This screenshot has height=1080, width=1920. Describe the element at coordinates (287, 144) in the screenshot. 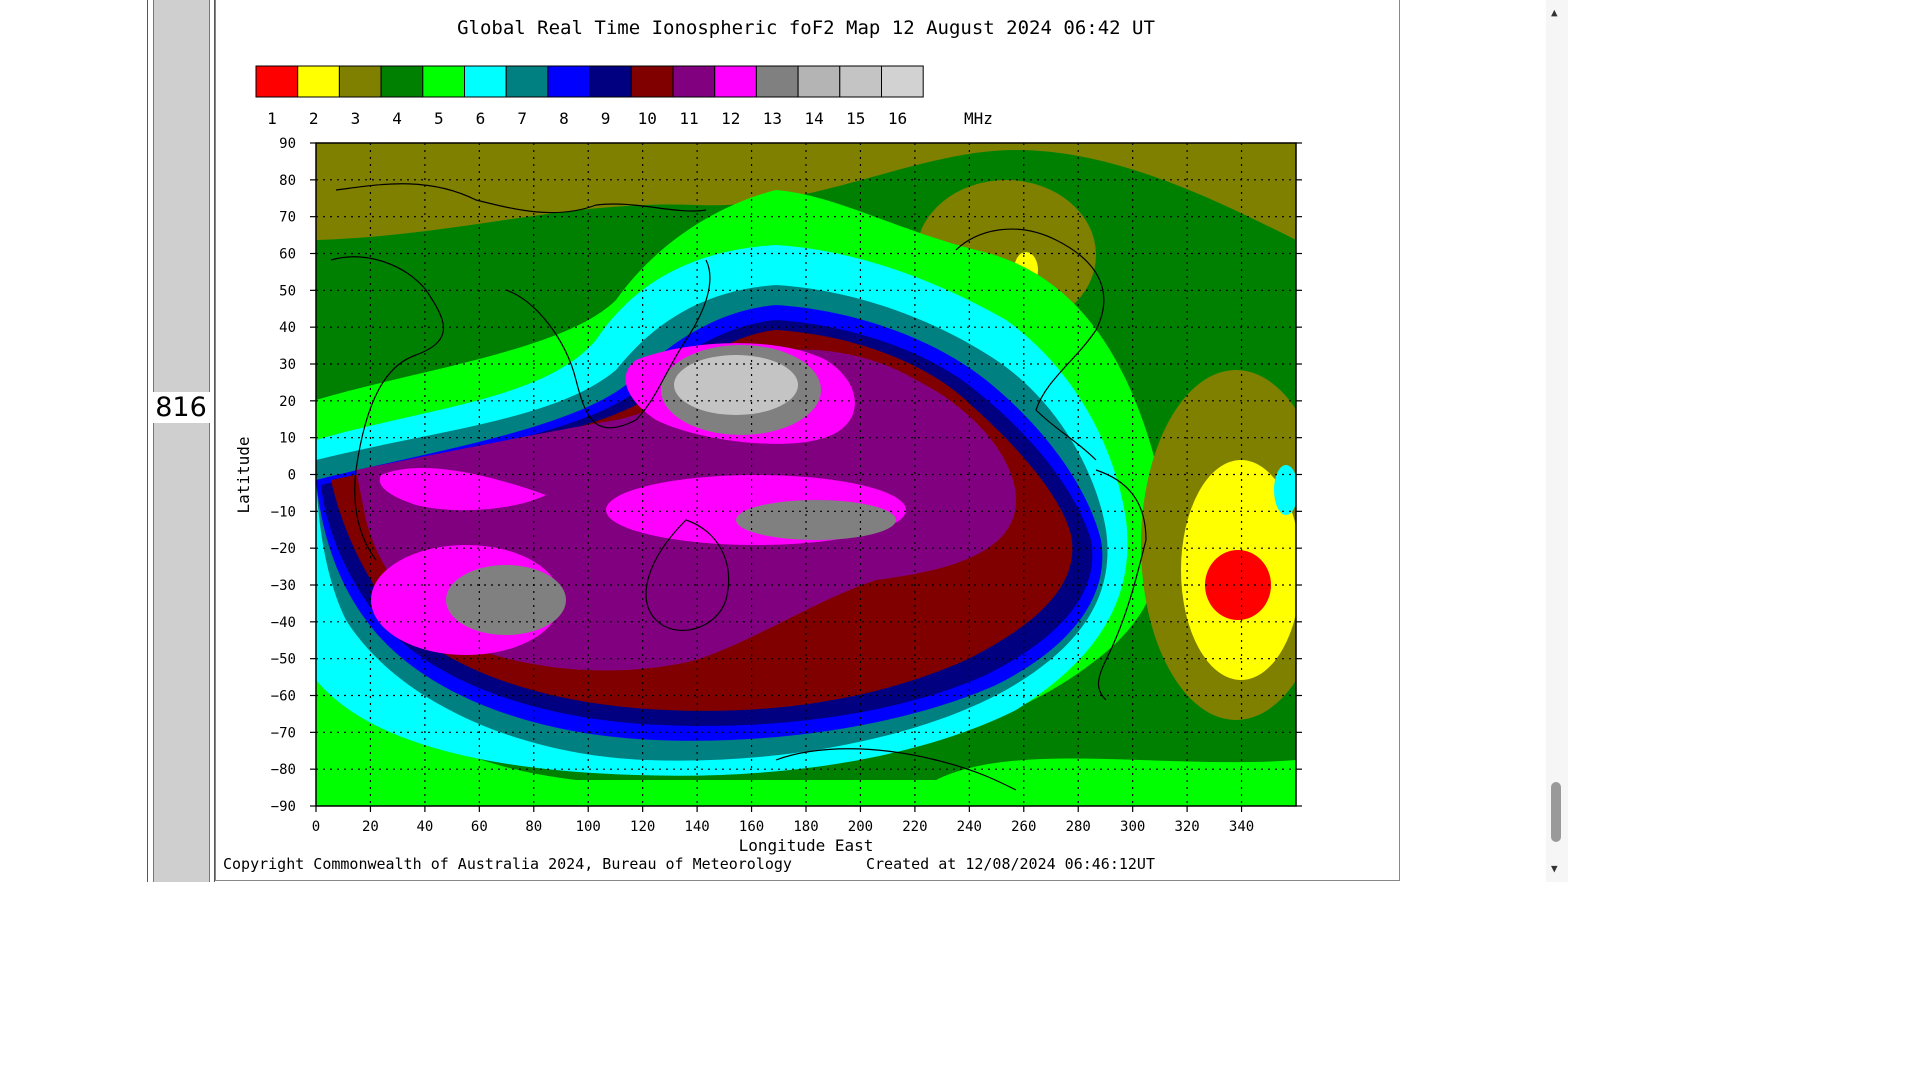

I see `y-tick-label: 90` at that location.